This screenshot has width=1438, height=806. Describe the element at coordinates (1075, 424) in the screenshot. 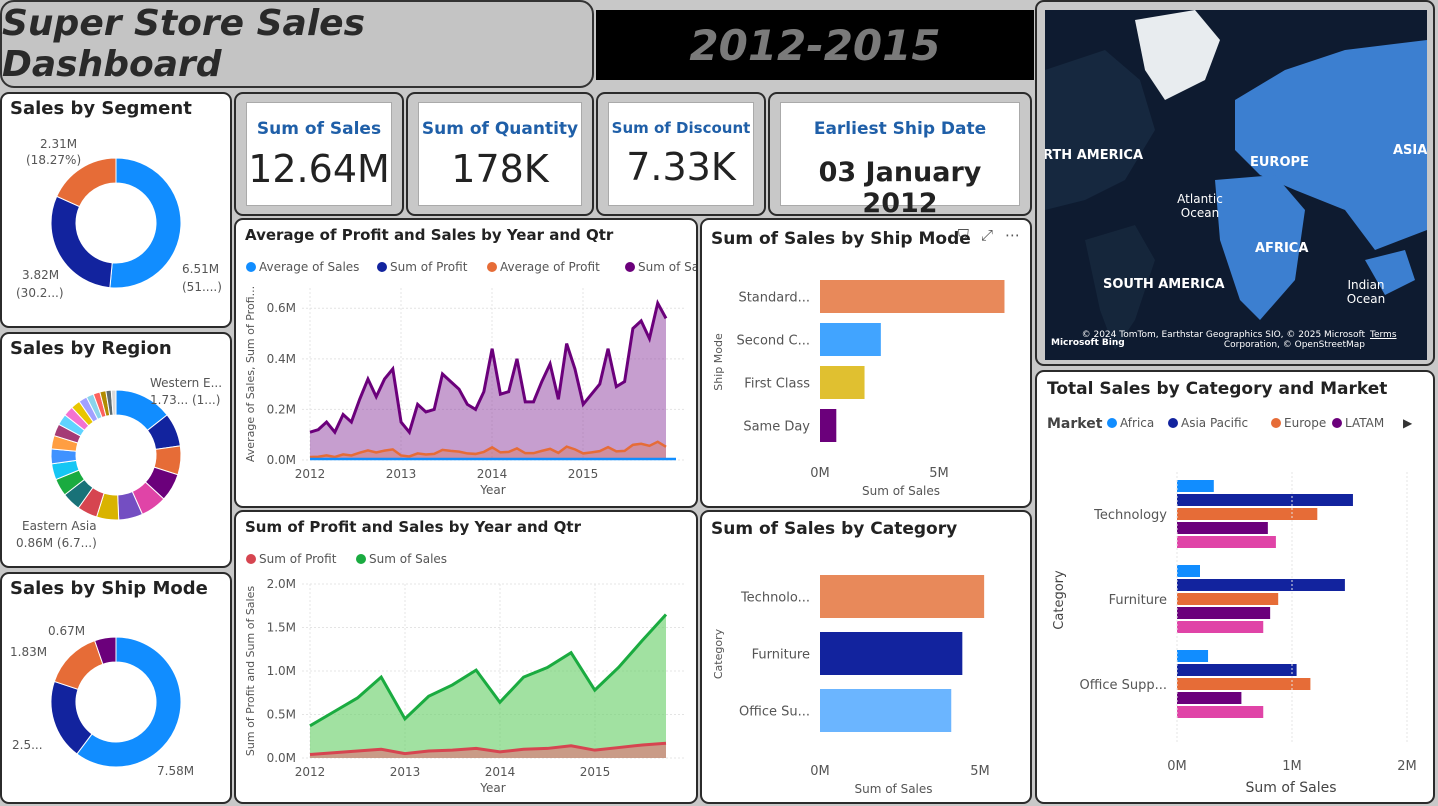

I see `legend-title: Market` at that location.